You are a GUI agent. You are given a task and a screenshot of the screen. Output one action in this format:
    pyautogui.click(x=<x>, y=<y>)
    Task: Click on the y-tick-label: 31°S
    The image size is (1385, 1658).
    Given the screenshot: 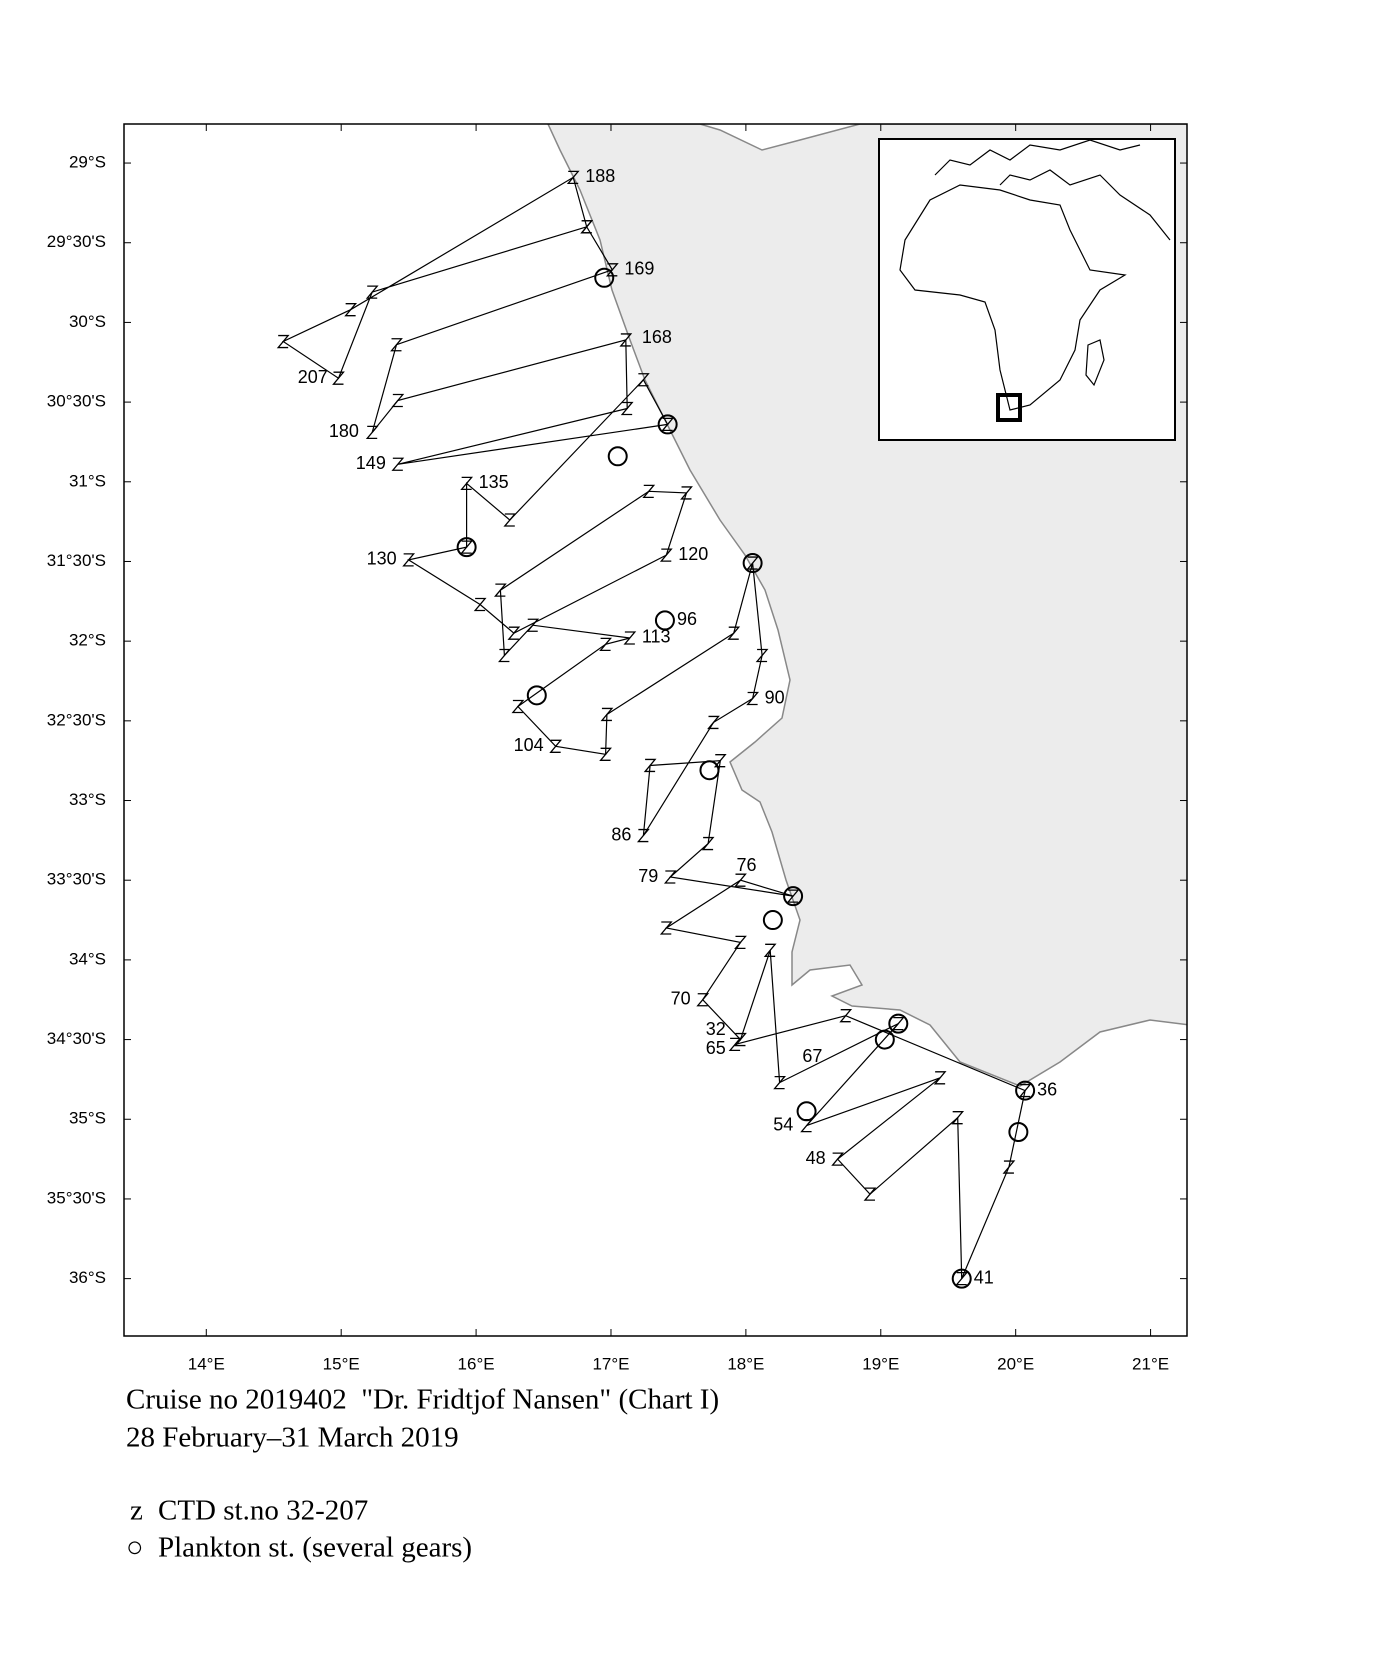 What is the action you would take?
    pyautogui.click(x=87, y=480)
    